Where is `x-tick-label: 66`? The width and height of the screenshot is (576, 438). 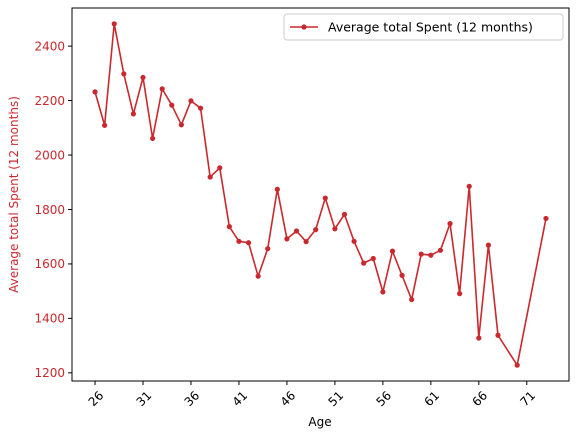
x-tick-label: 66 is located at coordinates (479, 398).